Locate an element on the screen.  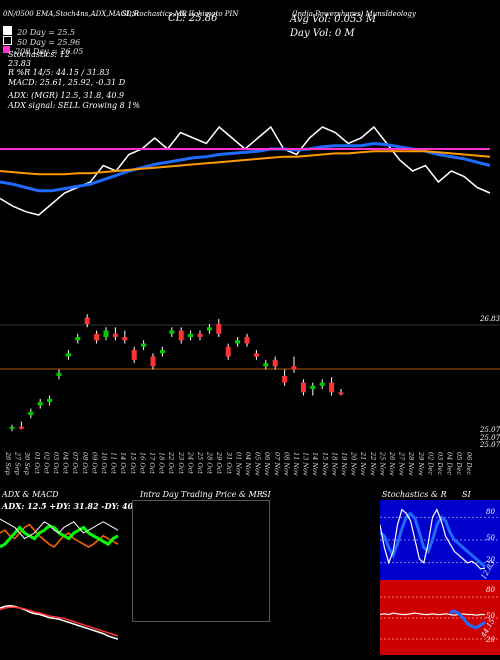
date-tick-0: 26 Sep is located at coordinates (8, 463).